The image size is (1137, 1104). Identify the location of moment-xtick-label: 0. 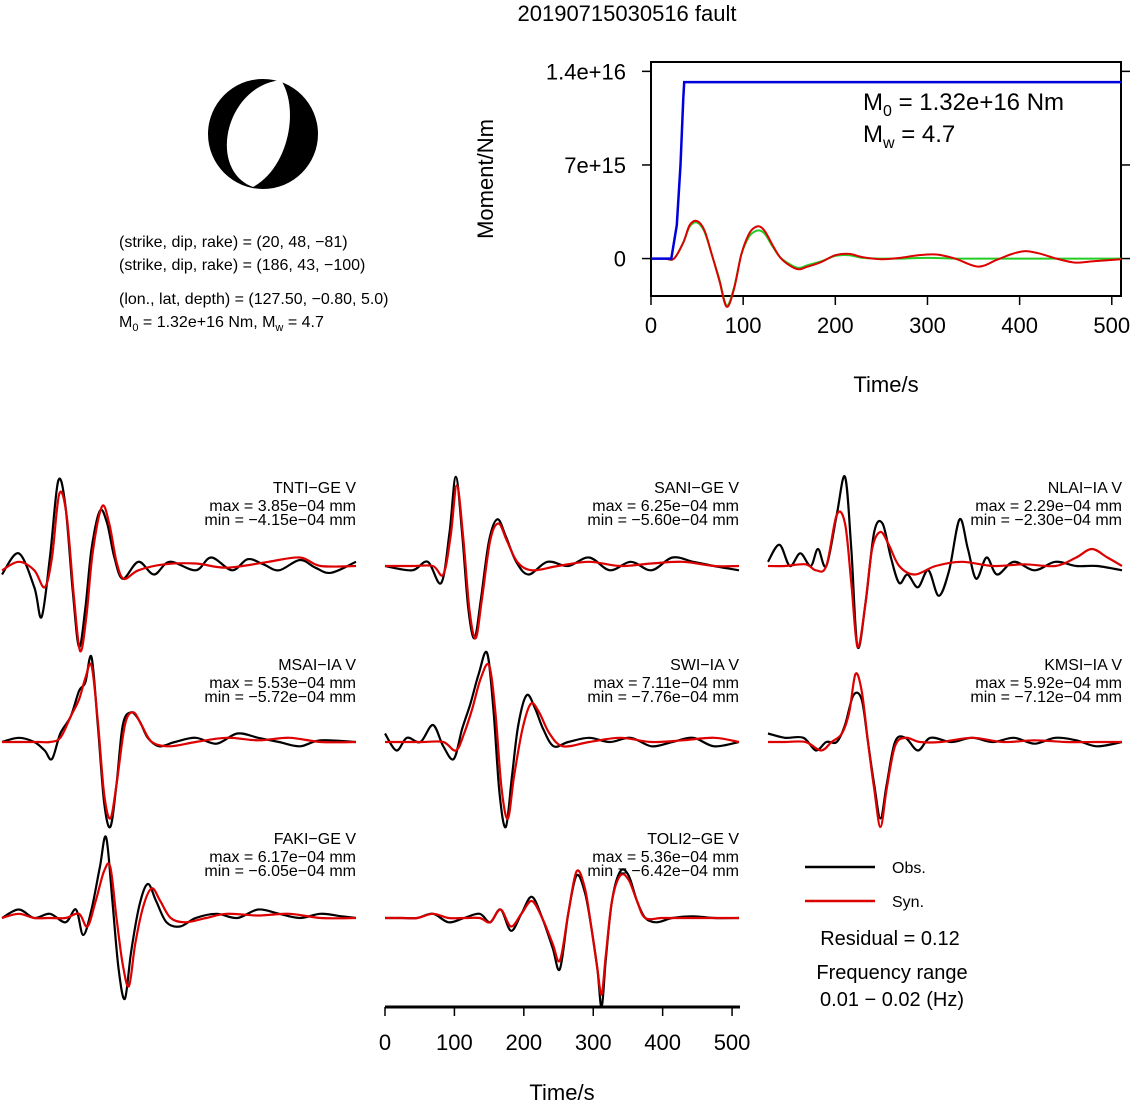
(651, 325).